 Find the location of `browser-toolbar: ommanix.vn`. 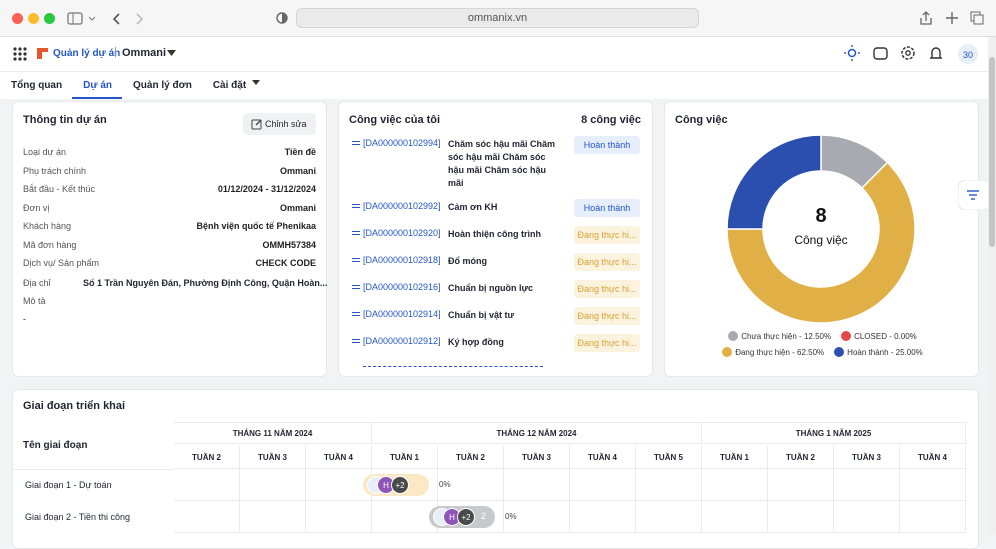

browser-toolbar: ommanix.vn is located at coordinates (498, 18).